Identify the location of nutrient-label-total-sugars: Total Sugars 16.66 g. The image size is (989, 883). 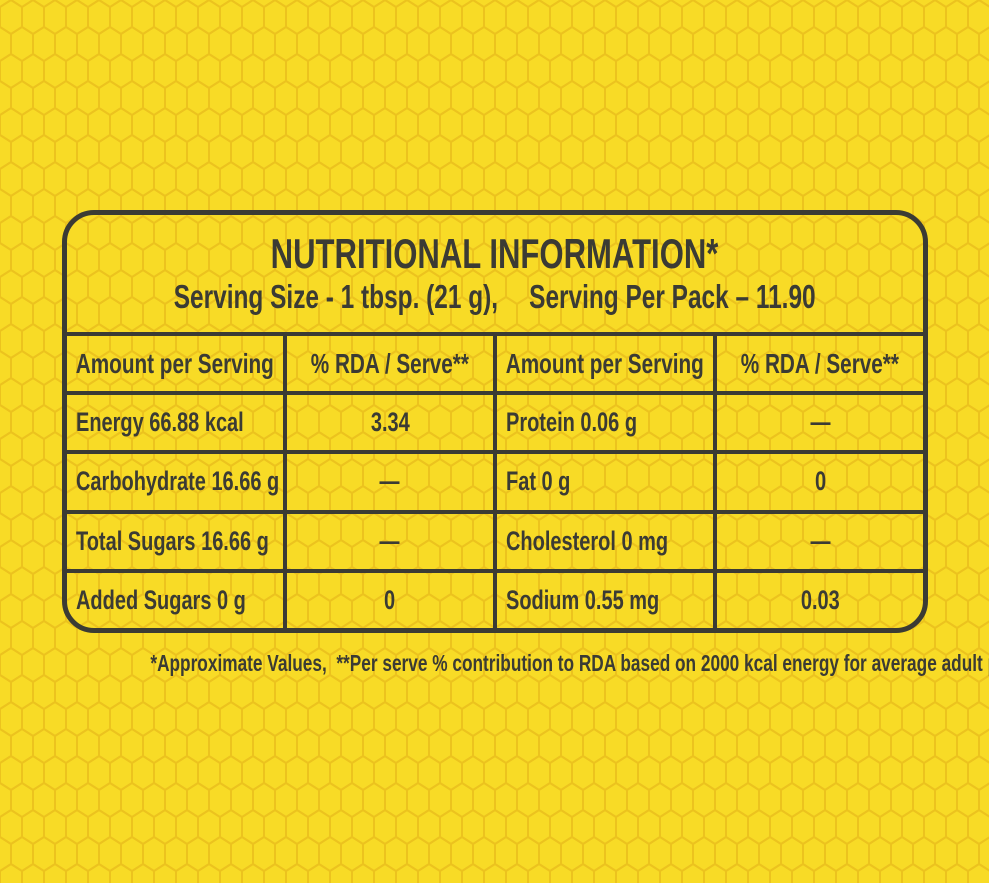
(175, 539).